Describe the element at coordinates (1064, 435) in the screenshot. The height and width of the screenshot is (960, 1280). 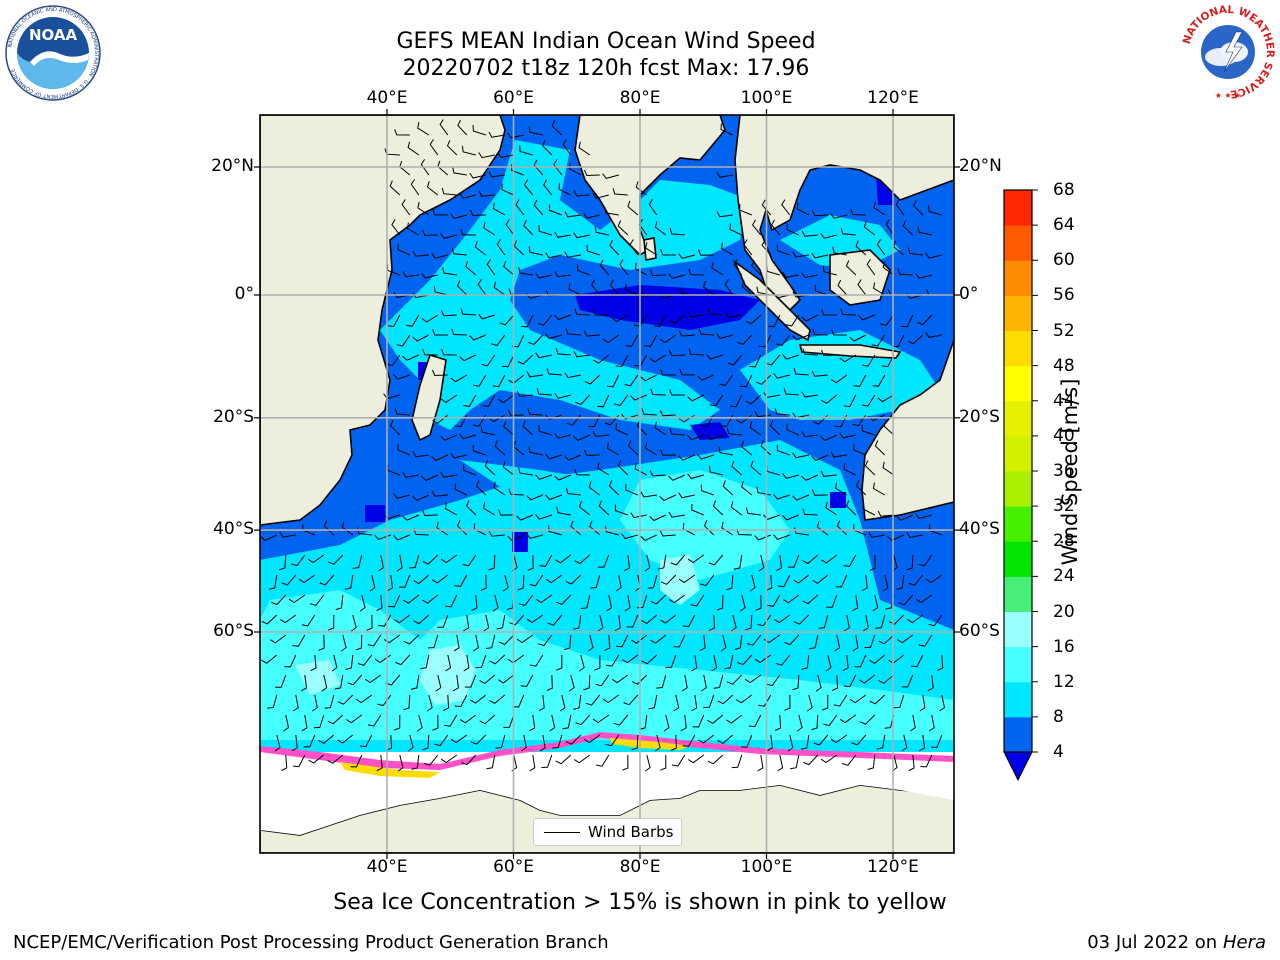
I see `colorbar-tick-label: 40` at that location.